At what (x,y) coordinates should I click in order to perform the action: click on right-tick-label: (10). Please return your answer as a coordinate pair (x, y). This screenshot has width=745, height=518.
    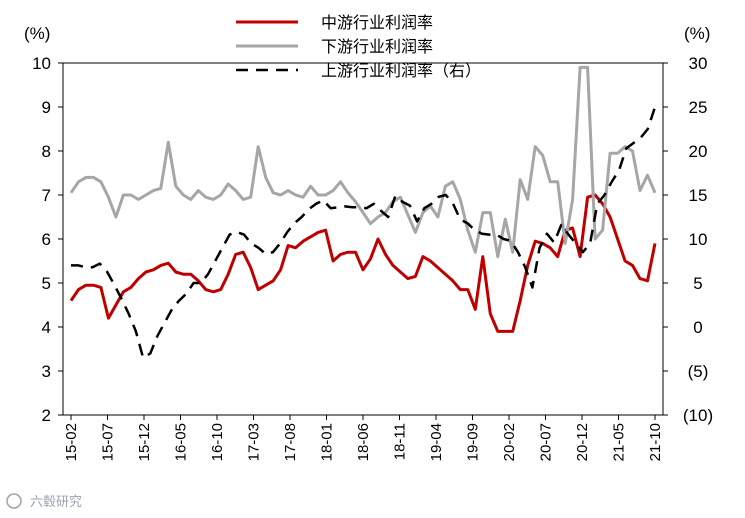
    Looking at the image, I should click on (698, 415).